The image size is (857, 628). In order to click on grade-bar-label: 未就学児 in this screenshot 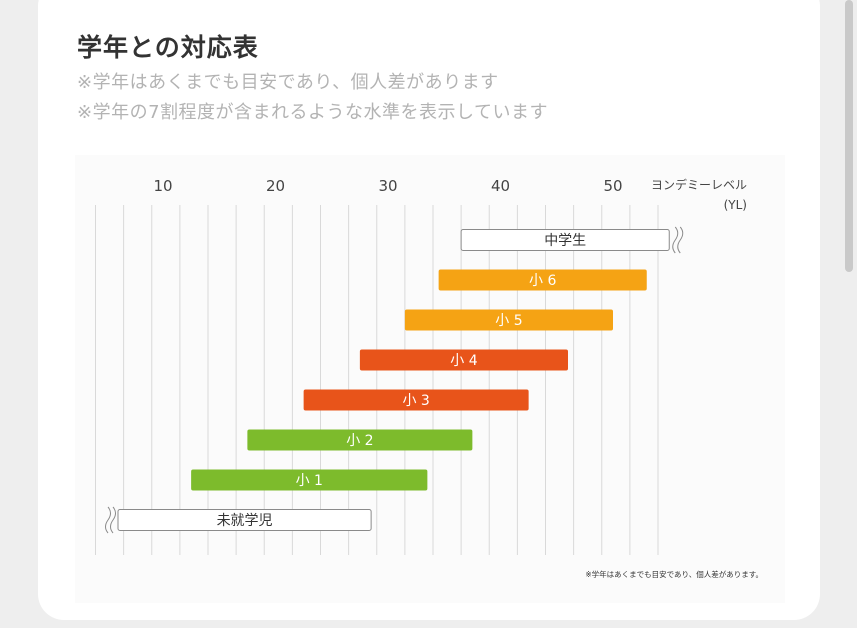, I will do `click(245, 521)`.